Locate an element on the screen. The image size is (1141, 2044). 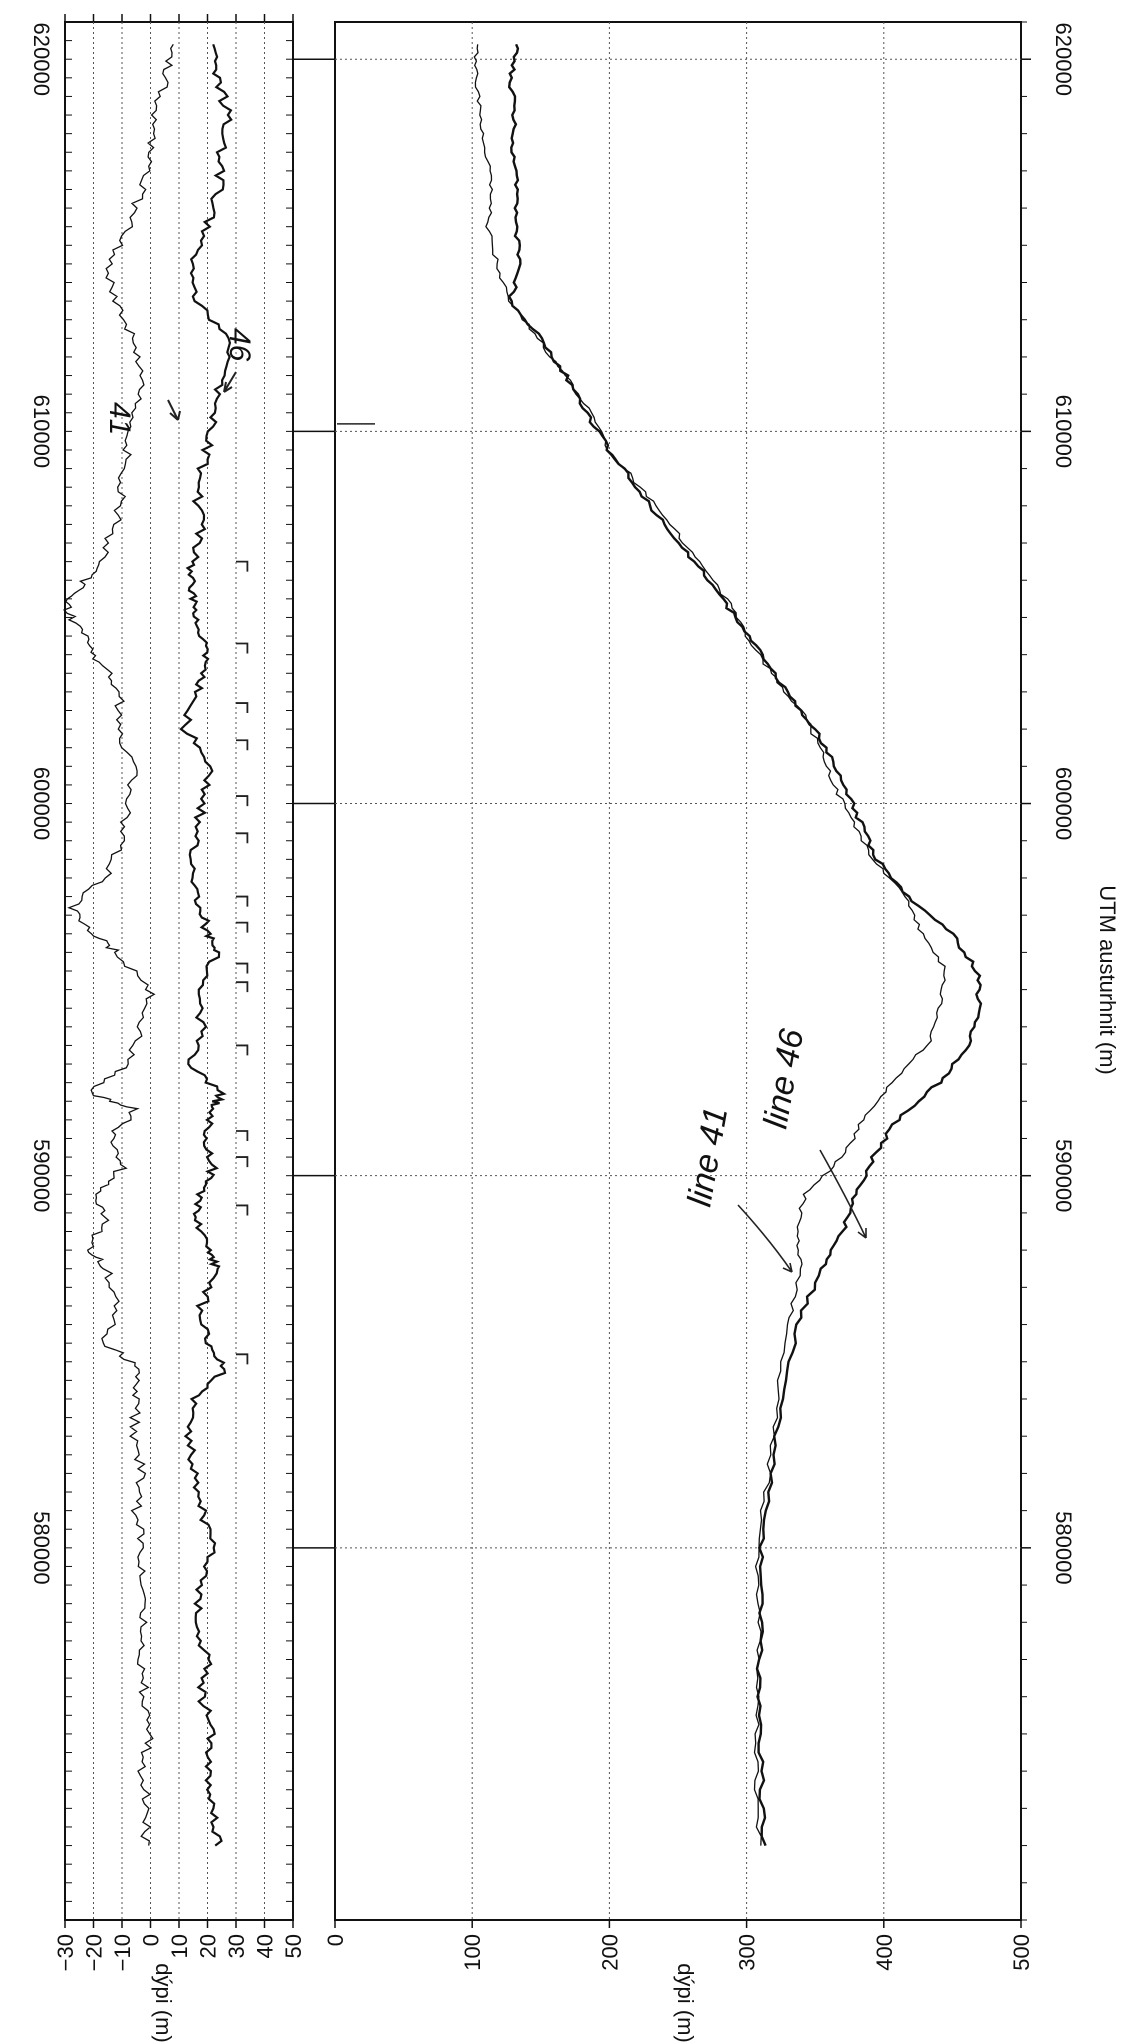
bottom-y-tick-label: 400 is located at coordinates (884, 1952).